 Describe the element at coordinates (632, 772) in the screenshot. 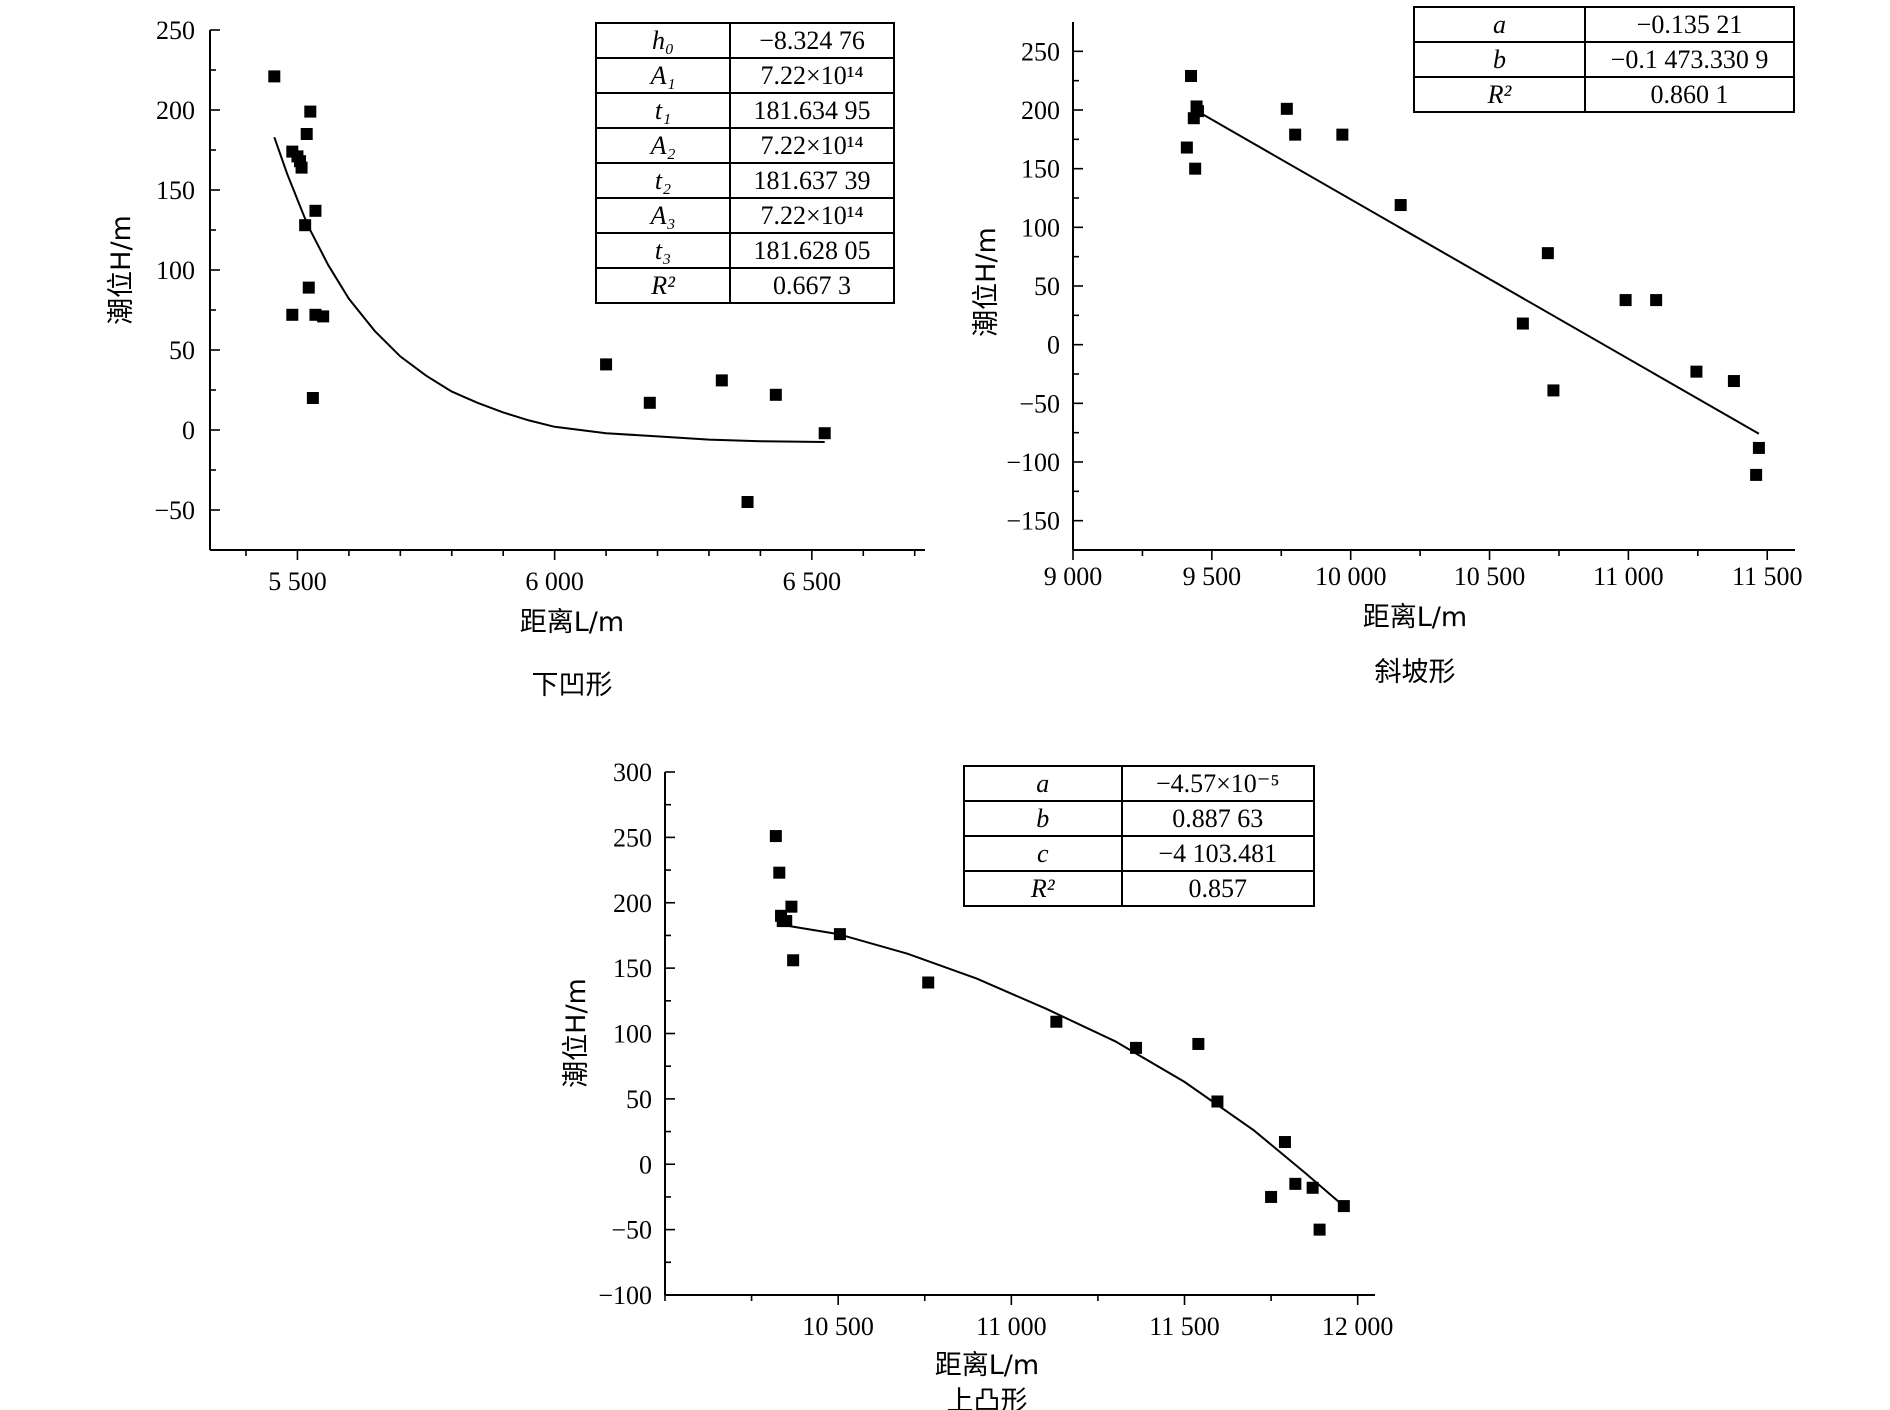

I see `y-tick-label: 300` at that location.